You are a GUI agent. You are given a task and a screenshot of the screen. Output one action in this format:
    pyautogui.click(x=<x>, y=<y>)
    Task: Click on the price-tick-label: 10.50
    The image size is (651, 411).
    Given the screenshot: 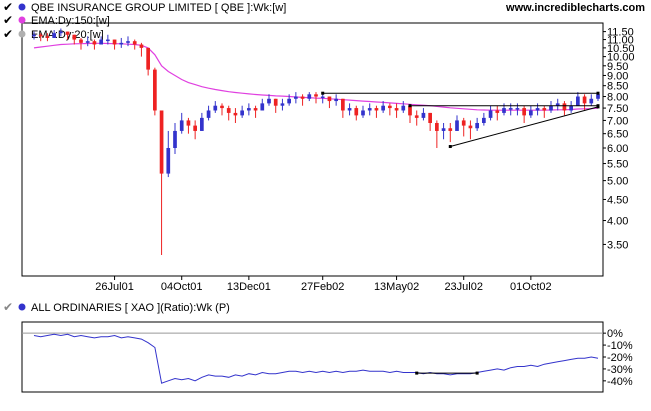 What is the action you would take?
    pyautogui.click(x=621, y=49)
    